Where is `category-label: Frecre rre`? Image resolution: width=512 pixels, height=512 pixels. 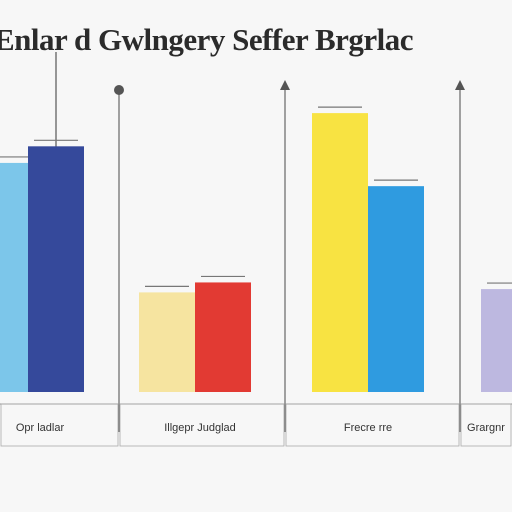 category-label: Frecre rre is located at coordinates (368, 428).